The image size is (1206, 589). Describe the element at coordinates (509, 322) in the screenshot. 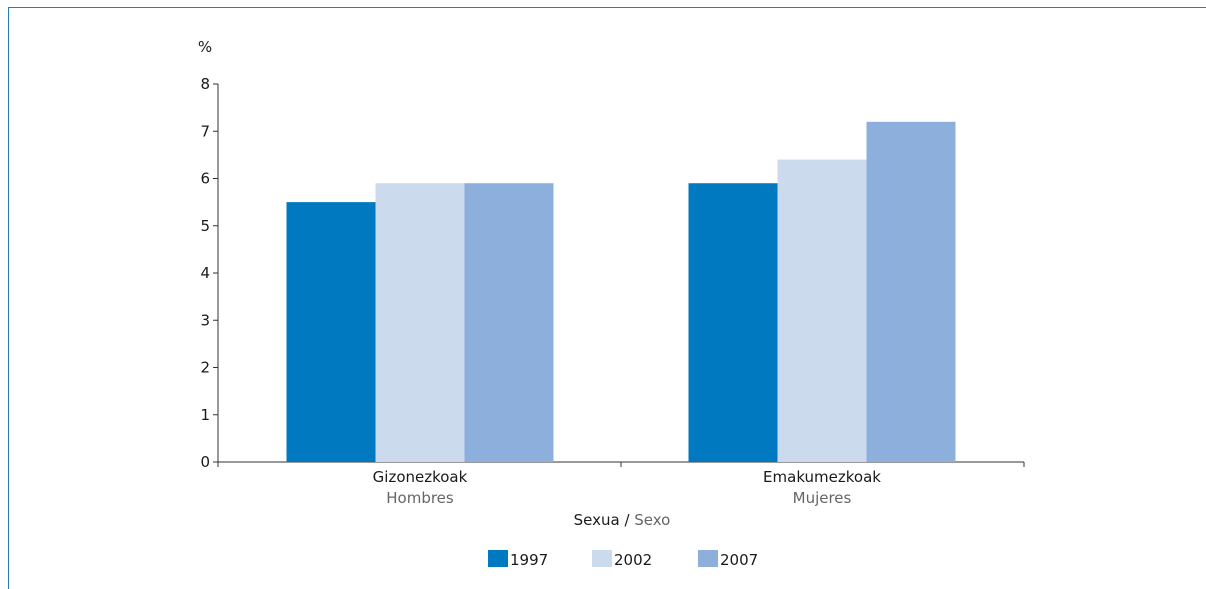

I see `bar-2007-gizonezkoak` at that location.